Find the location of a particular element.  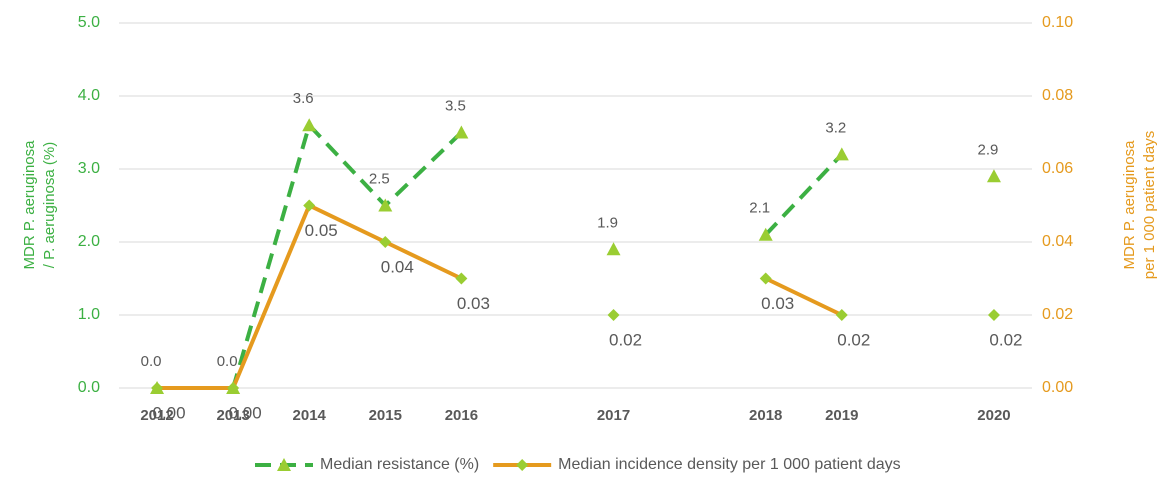

y2-tick-label: 0.02 is located at coordinates (1057, 314).